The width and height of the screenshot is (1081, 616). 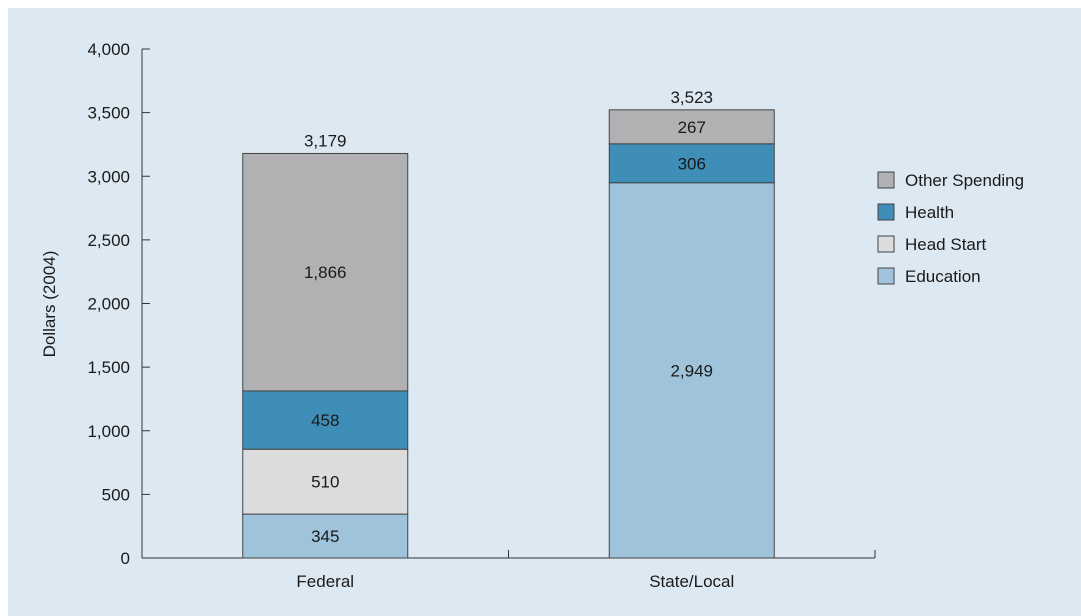 I want to click on data-label: 458, so click(x=325, y=420).